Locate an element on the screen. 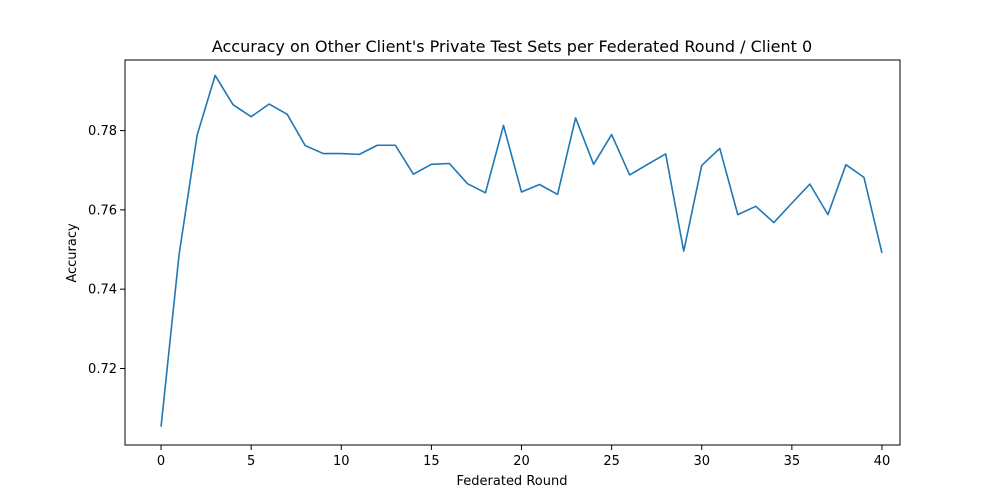 The height and width of the screenshot is (500, 1000). y-tick-label: 0.72 is located at coordinates (102, 369).